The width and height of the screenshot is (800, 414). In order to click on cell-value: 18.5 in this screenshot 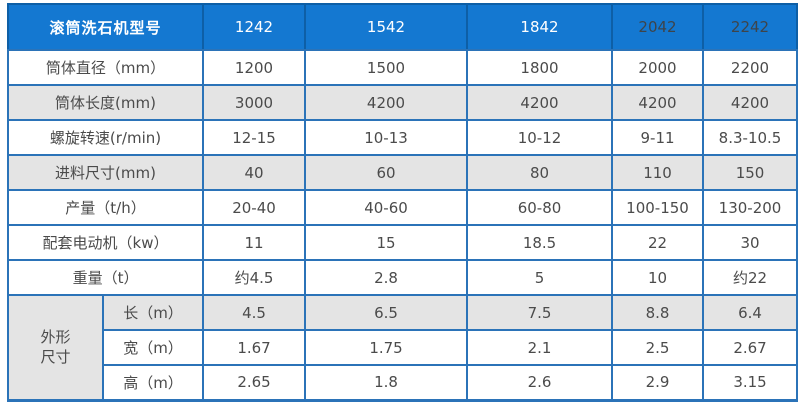, I will do `click(540, 242)`.